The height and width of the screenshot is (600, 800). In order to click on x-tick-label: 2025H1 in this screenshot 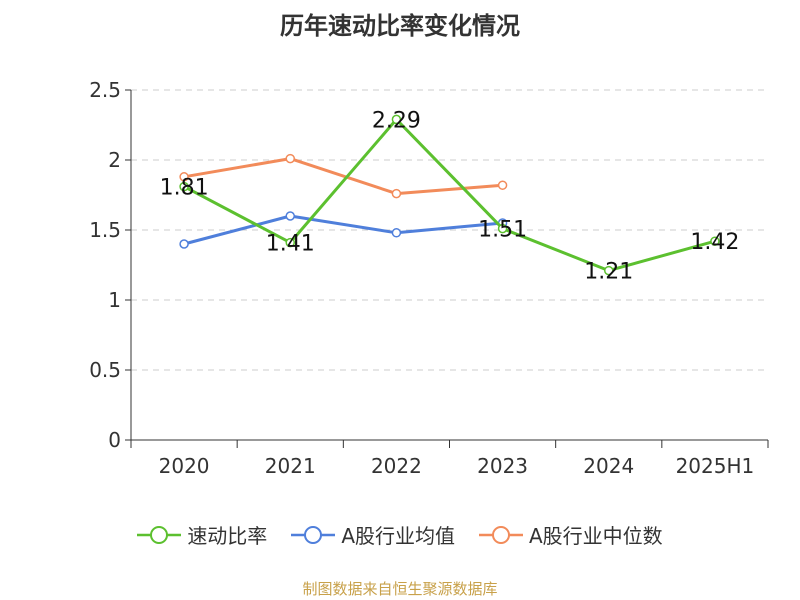, I will do `click(715, 466)`.